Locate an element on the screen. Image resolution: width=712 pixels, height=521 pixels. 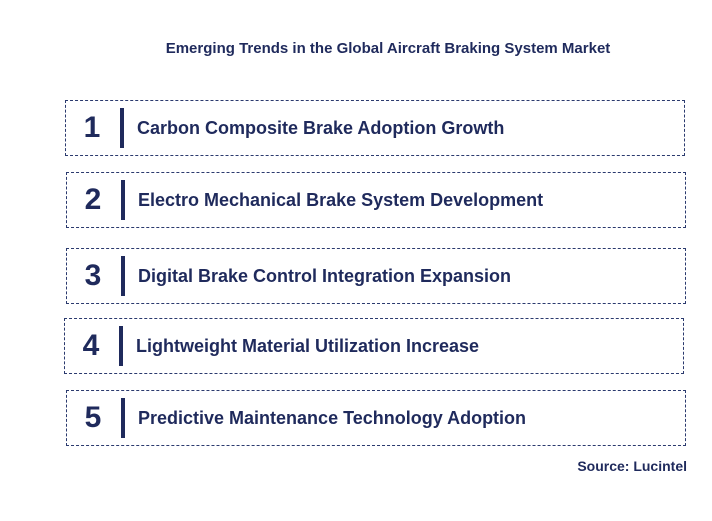
trend-number: 2 is located at coordinates (93, 199).